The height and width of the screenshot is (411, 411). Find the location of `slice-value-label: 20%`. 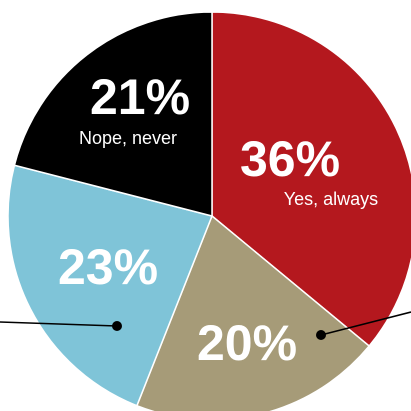

slice-value-label: 20% is located at coordinates (247, 343).